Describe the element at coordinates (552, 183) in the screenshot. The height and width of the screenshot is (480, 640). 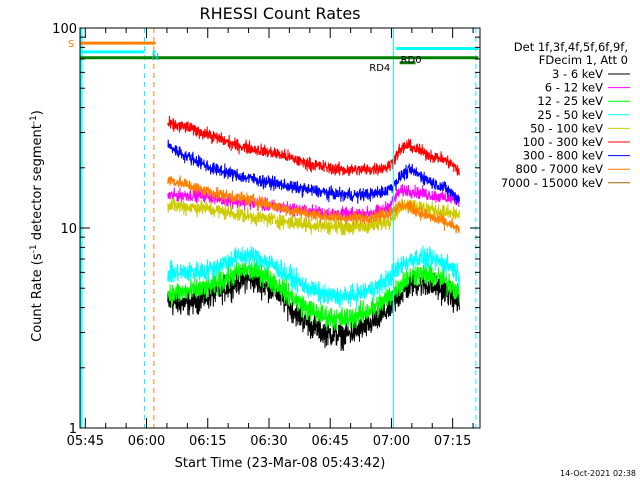
I see `legend-entry-label: 7000 - 15000 keV` at that location.